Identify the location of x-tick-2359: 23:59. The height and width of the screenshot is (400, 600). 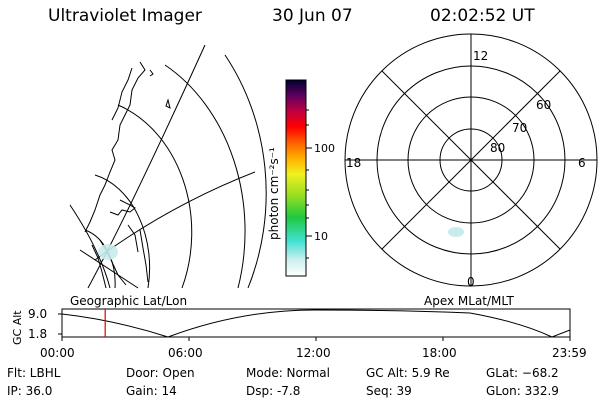
(569, 353).